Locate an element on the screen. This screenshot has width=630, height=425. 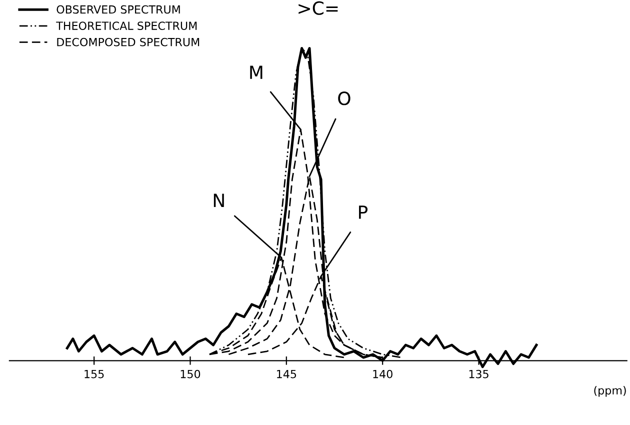
legend-label: DECOMPOSED SPECTRUM is located at coordinates (128, 42).